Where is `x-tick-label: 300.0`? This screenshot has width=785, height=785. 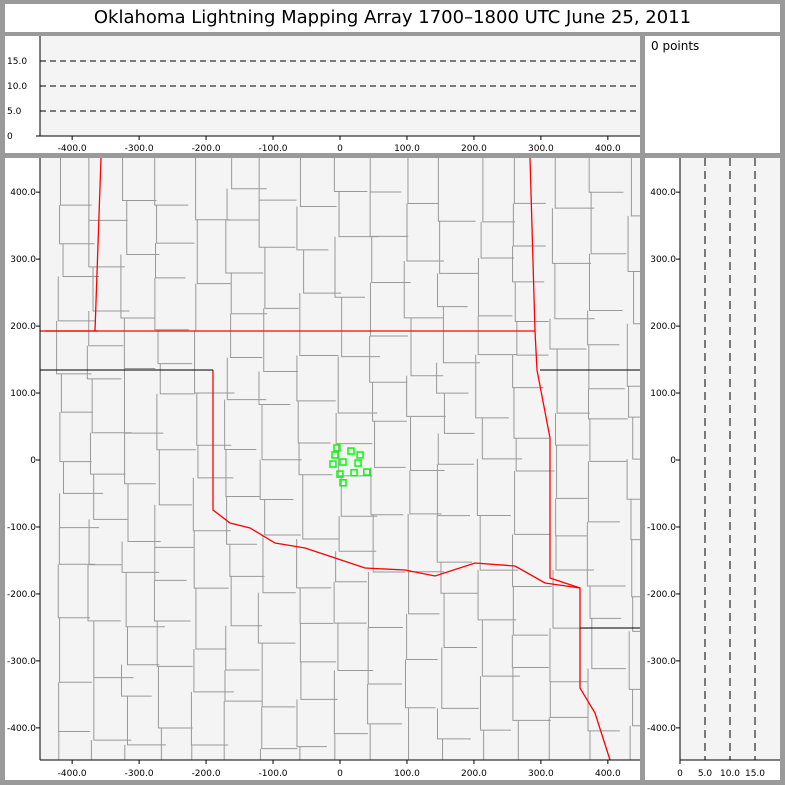
x-tick-label: 300.0 is located at coordinates (541, 148).